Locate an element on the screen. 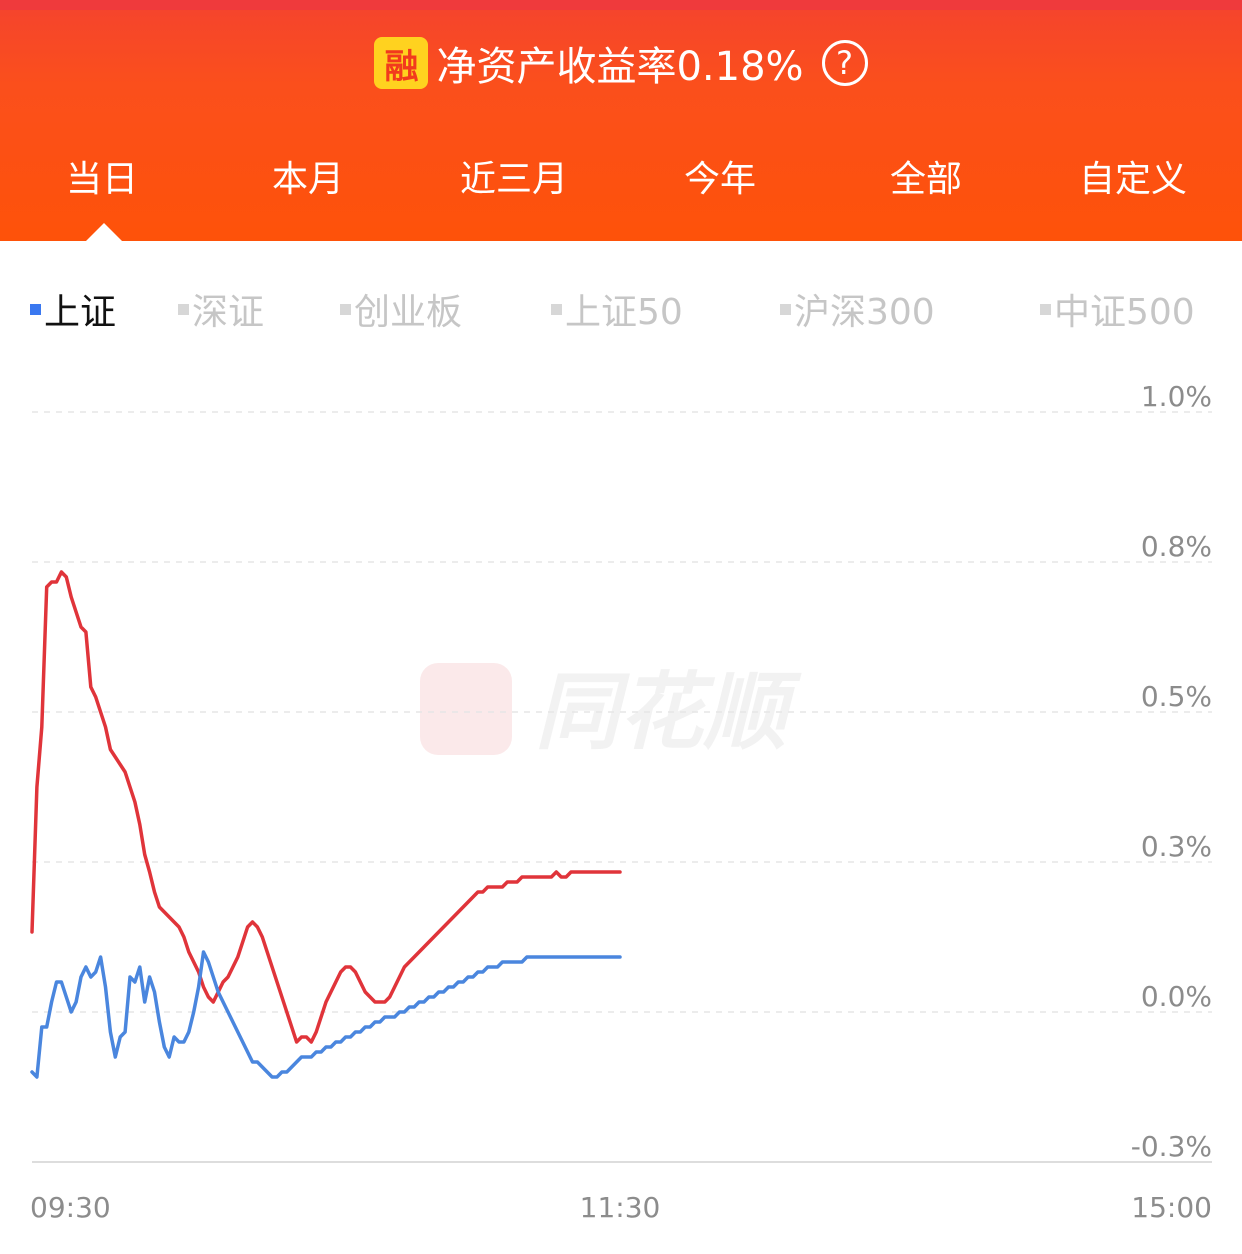 The image size is (1242, 1254). period-tabs: 当日 本月 近三月 今年 全部 自定义 is located at coordinates (621, 181).